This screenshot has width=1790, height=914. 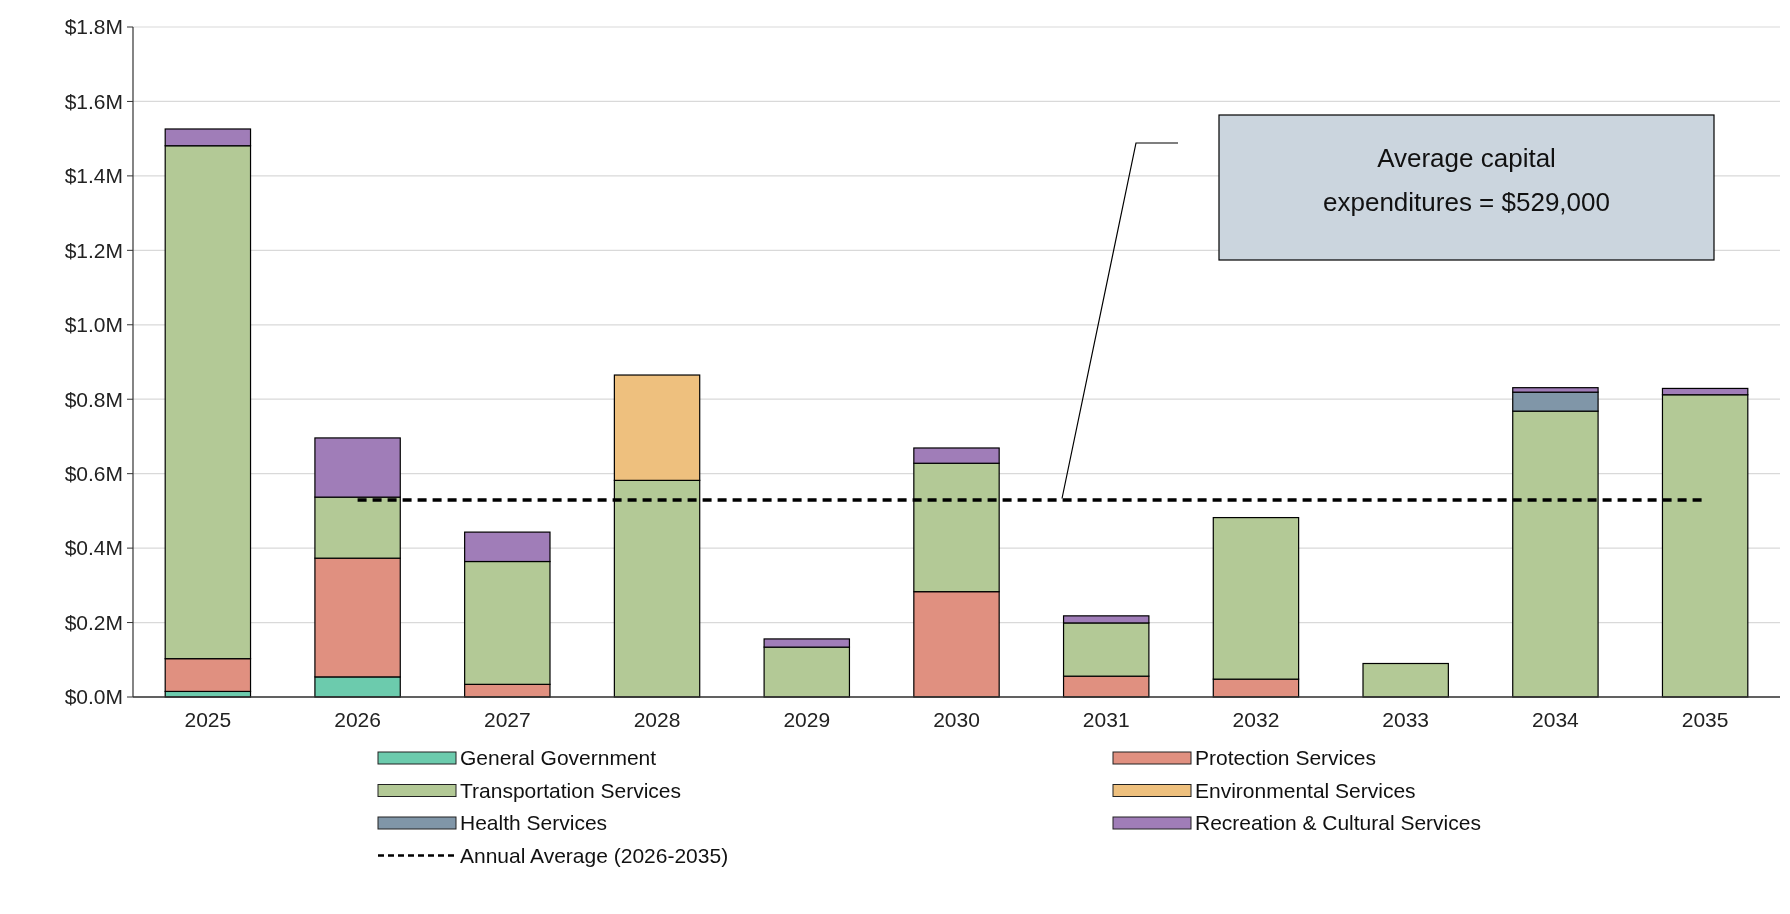 I want to click on annotation: Average capital expenditures = $529,000, so click(x=1466, y=180).